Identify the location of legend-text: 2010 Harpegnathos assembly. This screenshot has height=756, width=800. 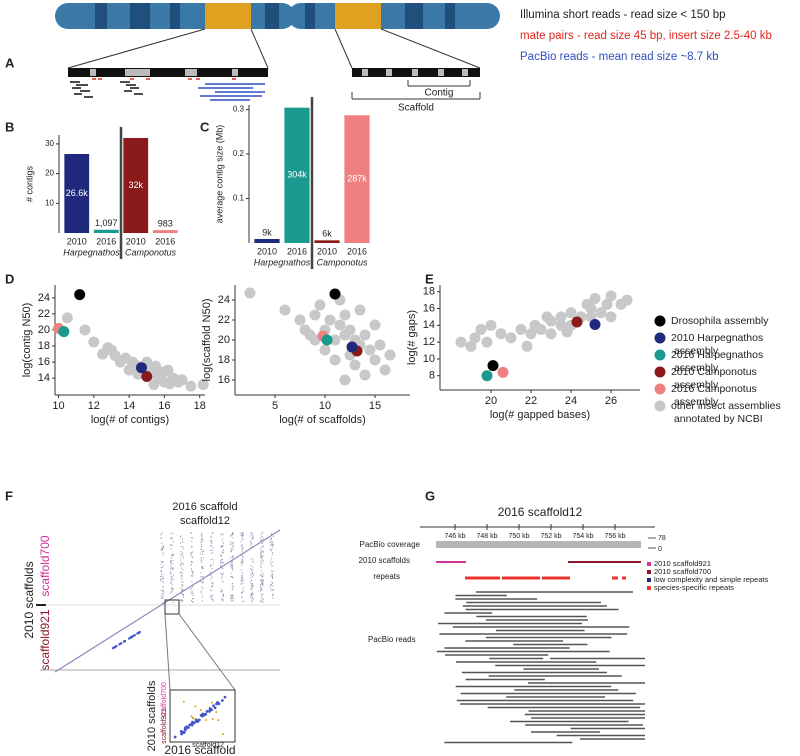
(717, 344).